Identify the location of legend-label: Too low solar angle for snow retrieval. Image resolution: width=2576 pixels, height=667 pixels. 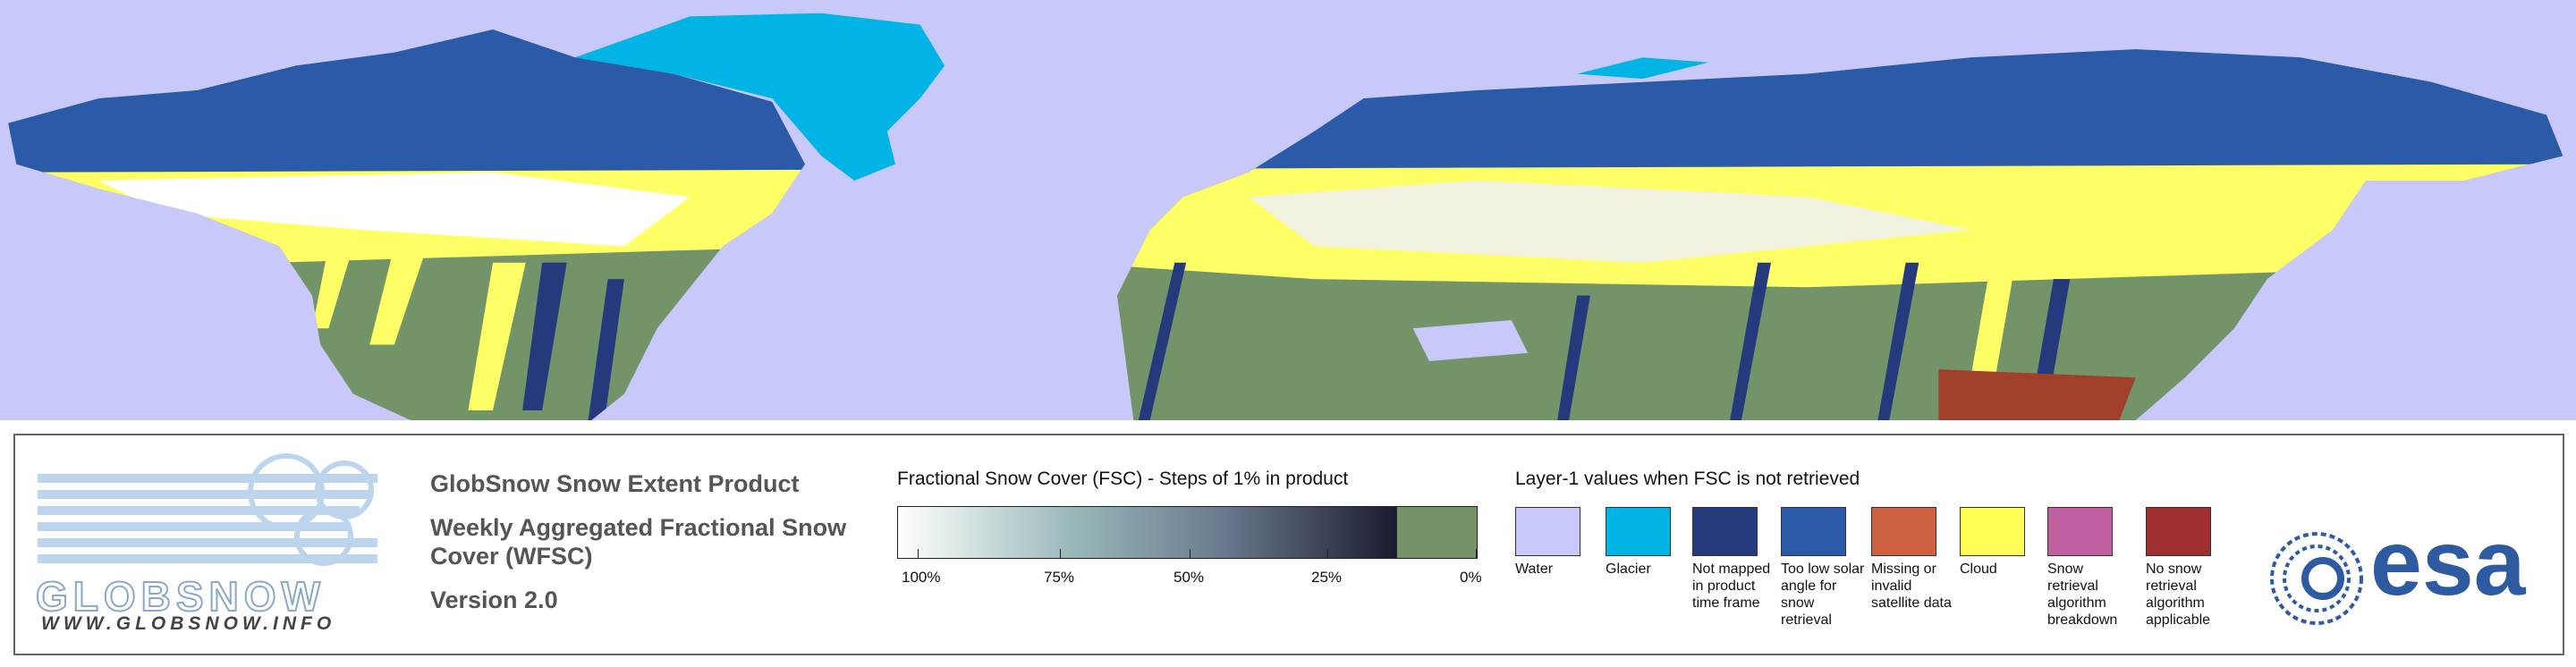
(1823, 594).